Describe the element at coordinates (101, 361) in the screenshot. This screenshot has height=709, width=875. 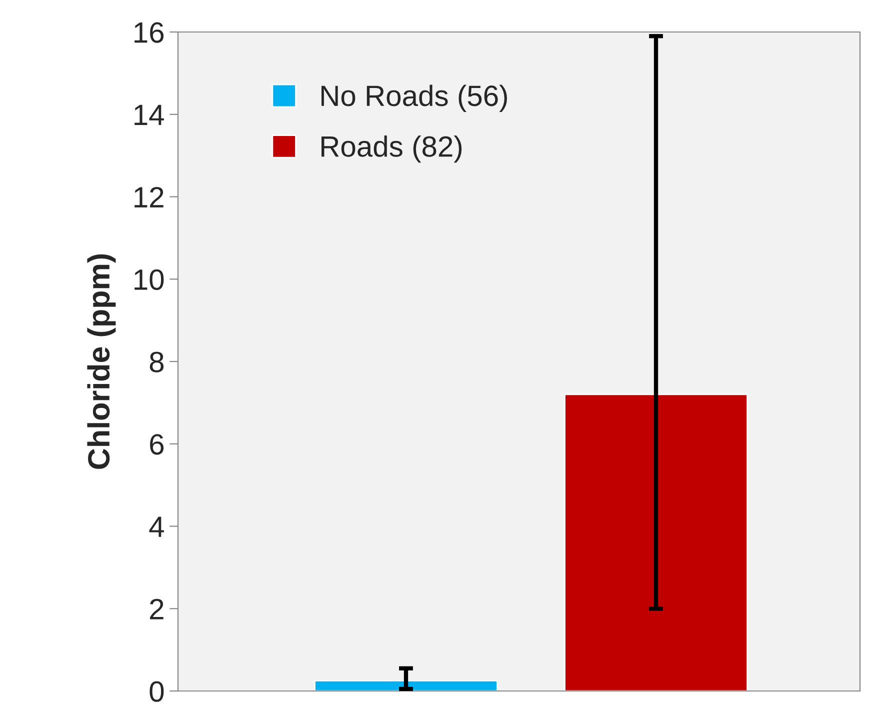
I see `y-axis-title: Chloride (ppm)` at that location.